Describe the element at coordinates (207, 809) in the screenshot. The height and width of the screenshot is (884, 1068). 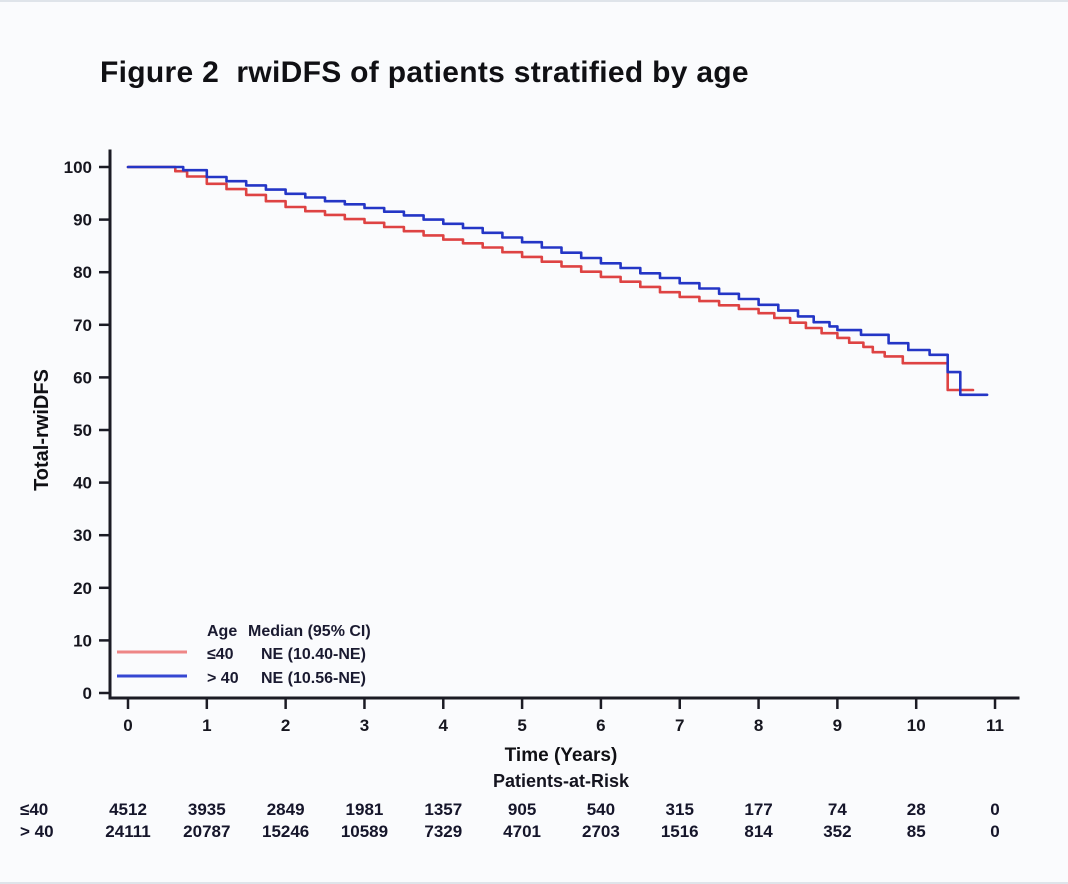
I see `risk-value: 3935` at that location.